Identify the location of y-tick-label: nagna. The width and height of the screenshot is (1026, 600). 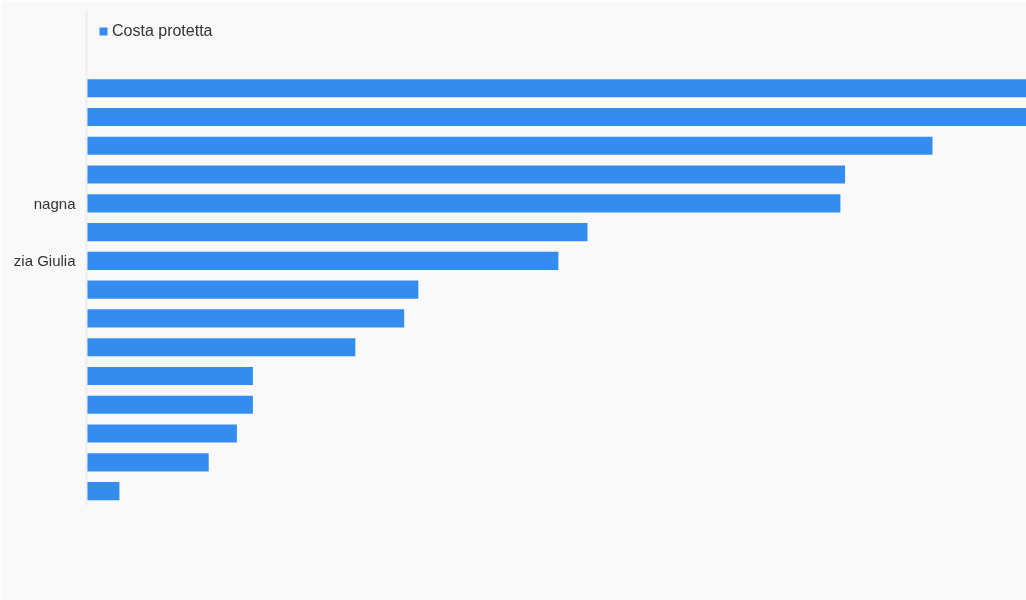
(55, 203).